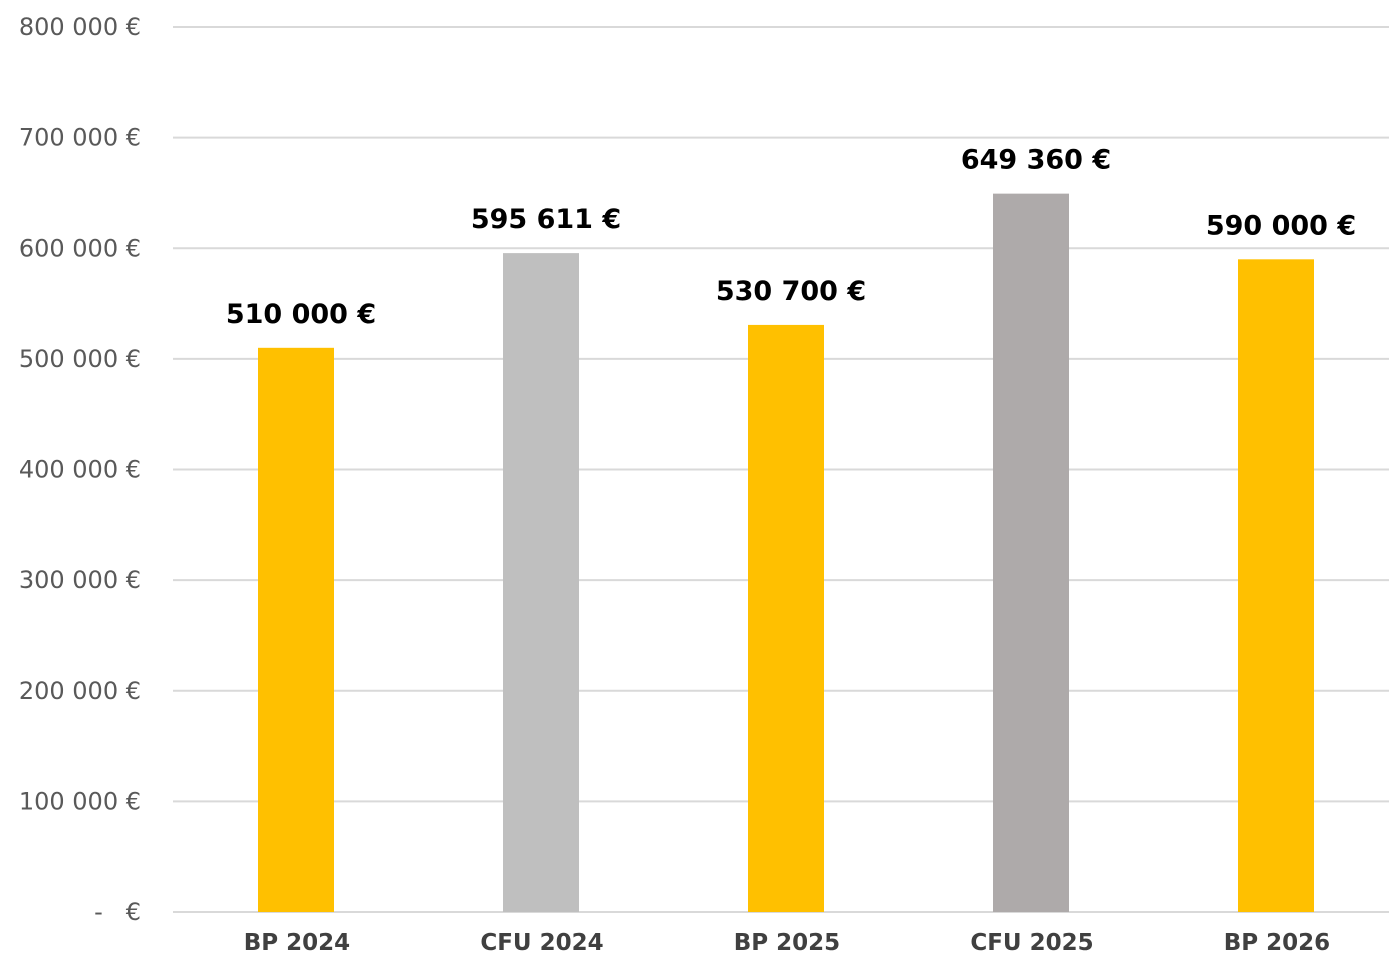 The image size is (1389, 954). What do you see at coordinates (80, 801) in the screenshot?
I see `y-tick-label: 100 000 €` at bounding box center [80, 801].